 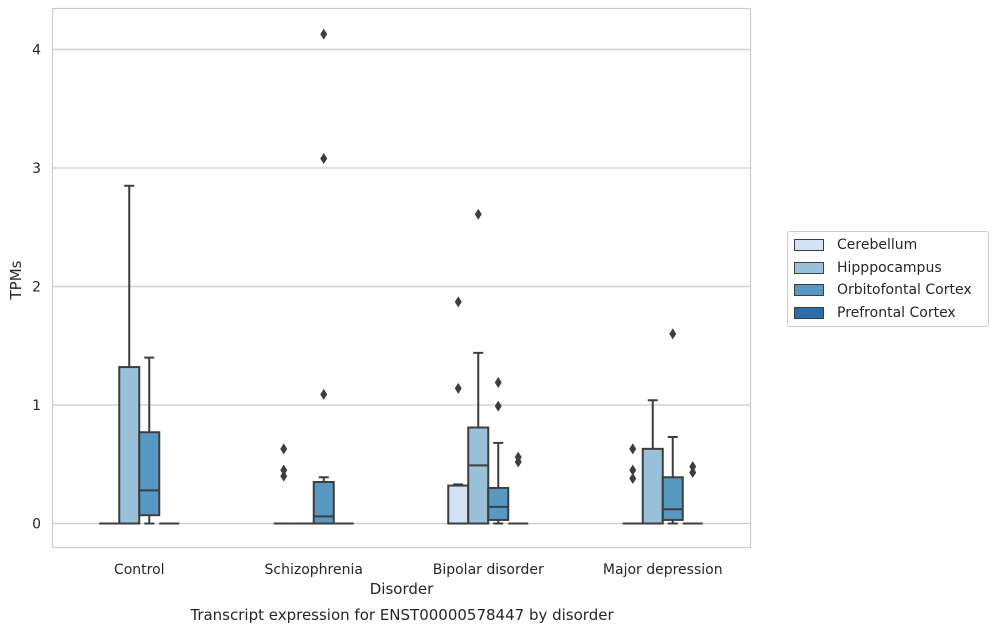 I want to click on y-tick-label: 2, so click(x=36, y=288).